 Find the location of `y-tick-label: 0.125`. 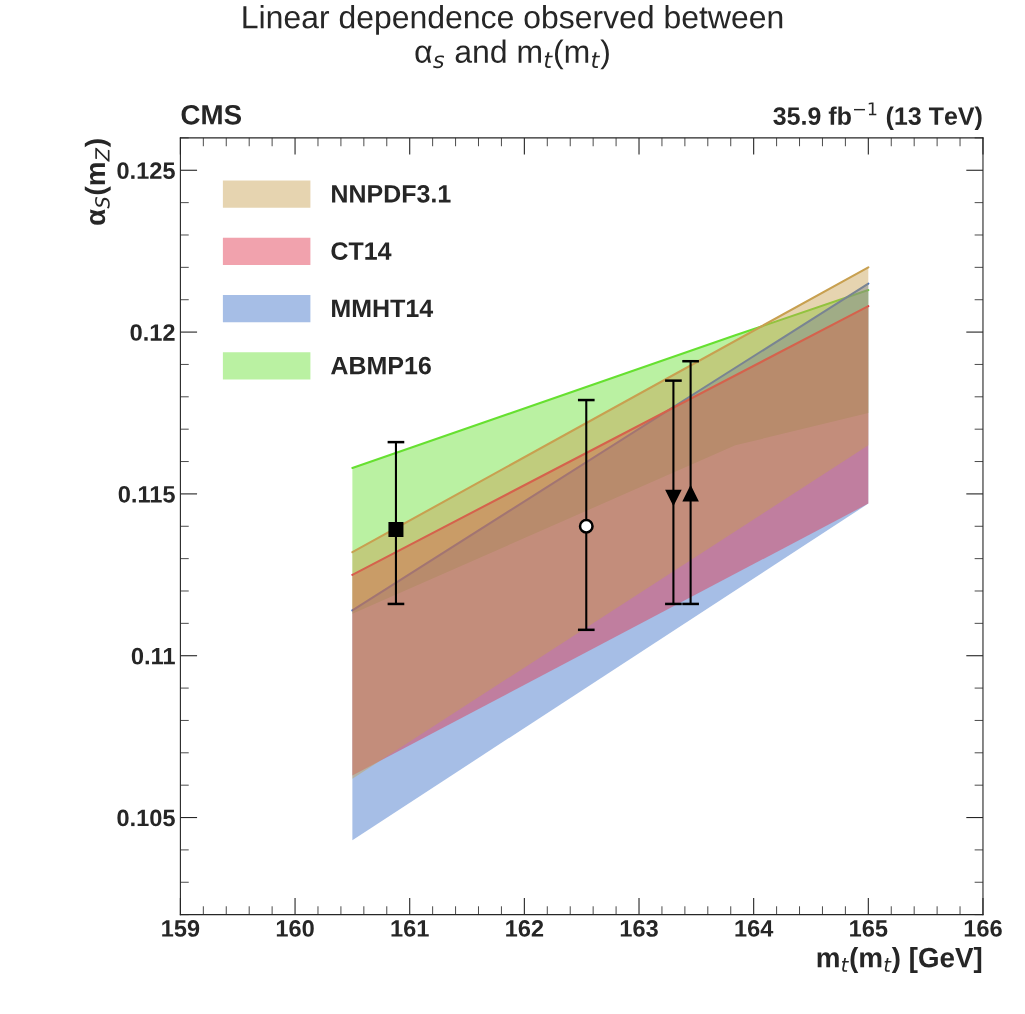

y-tick-label: 0.125 is located at coordinates (146, 171).